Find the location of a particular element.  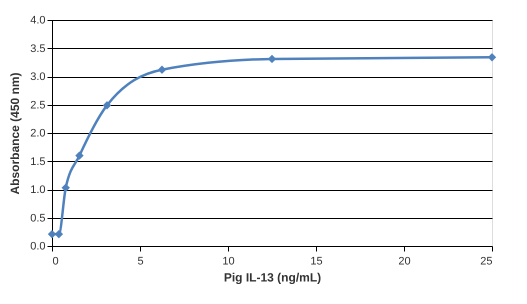

y-tick-label: 2.0 is located at coordinates (38, 134).